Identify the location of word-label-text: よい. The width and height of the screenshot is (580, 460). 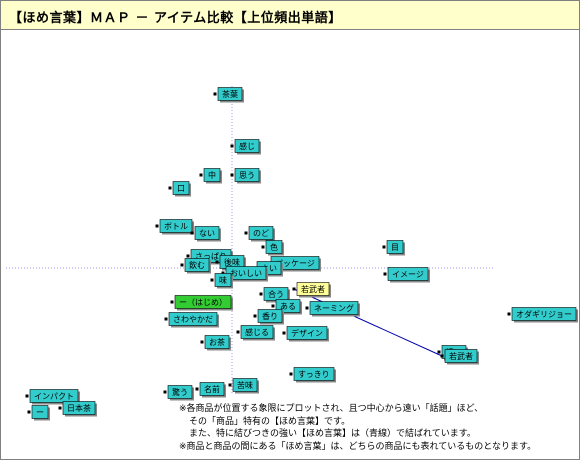
(269, 268).